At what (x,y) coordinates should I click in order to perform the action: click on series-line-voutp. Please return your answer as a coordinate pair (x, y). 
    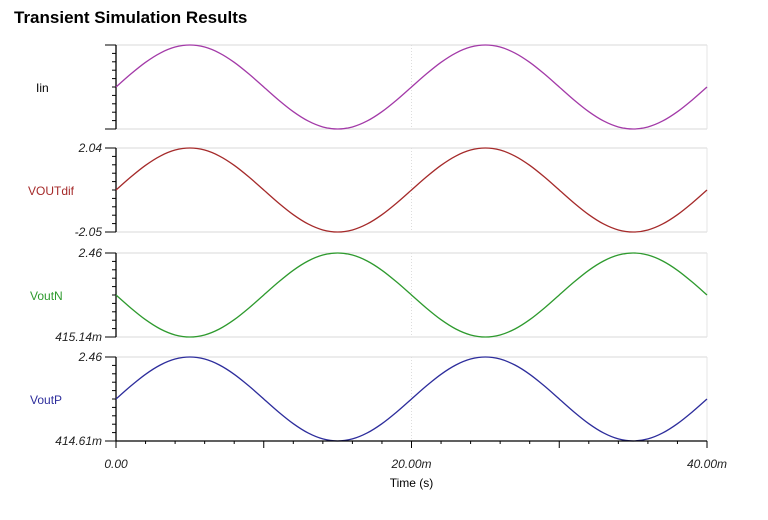
    Looking at the image, I should click on (411, 399).